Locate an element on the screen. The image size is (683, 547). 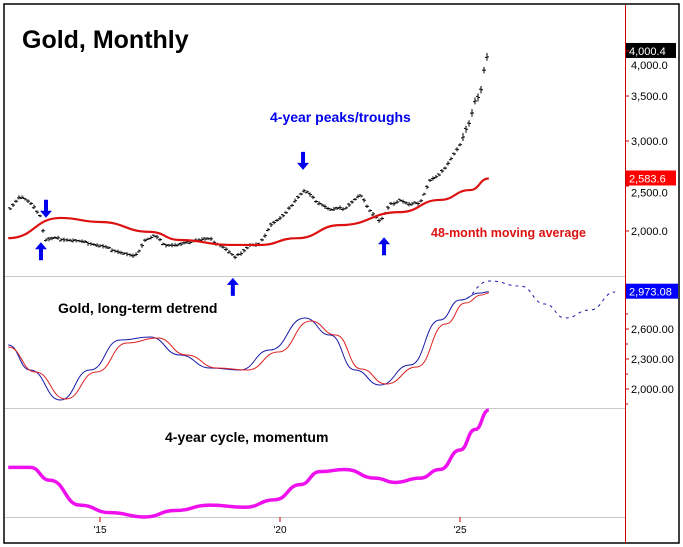
detrend-line is located at coordinates (248, 346).